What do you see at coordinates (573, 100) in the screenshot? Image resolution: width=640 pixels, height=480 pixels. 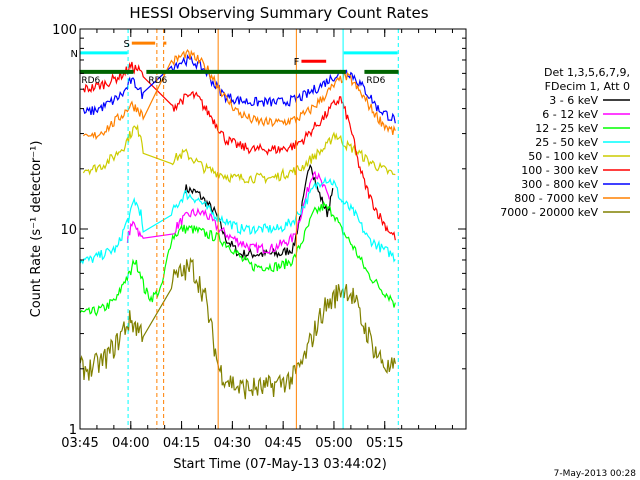 I see `legend-label-3-6-kev: 3 - 6 keV` at bounding box center [573, 100].